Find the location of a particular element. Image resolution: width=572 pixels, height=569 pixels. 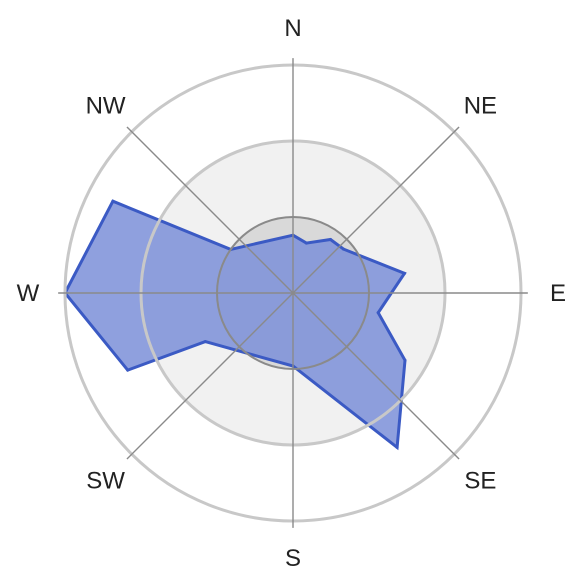

direction-label-s: S is located at coordinates (293, 557).